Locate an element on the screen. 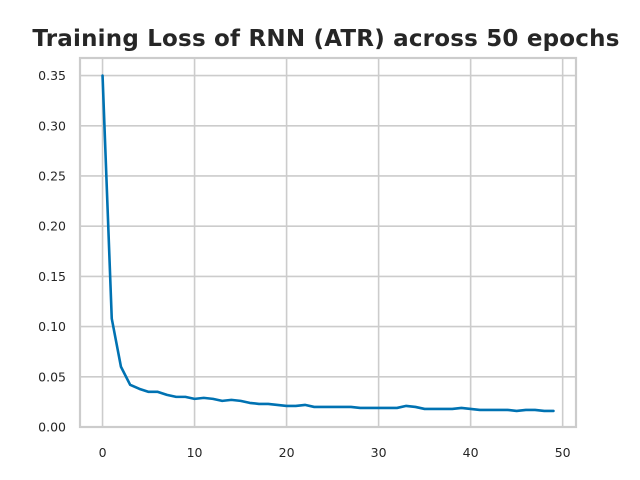  y-tick-label: 0.05 is located at coordinates (52, 376).